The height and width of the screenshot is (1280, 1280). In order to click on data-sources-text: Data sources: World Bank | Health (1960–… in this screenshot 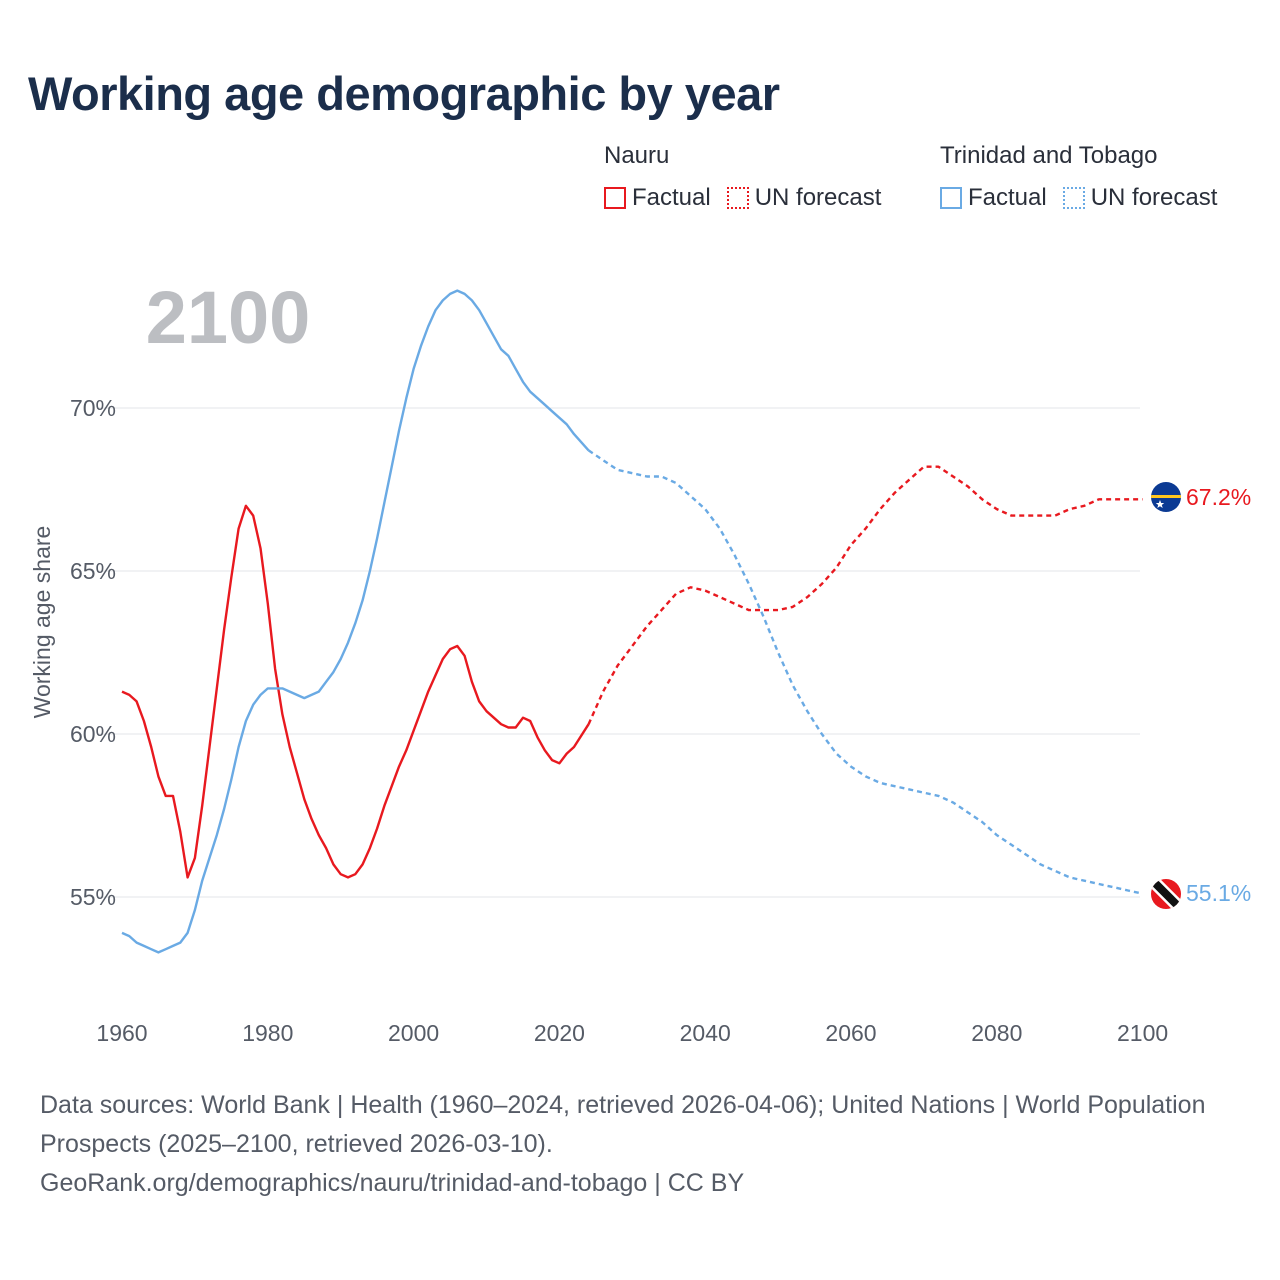, I will do `click(623, 1124)`.